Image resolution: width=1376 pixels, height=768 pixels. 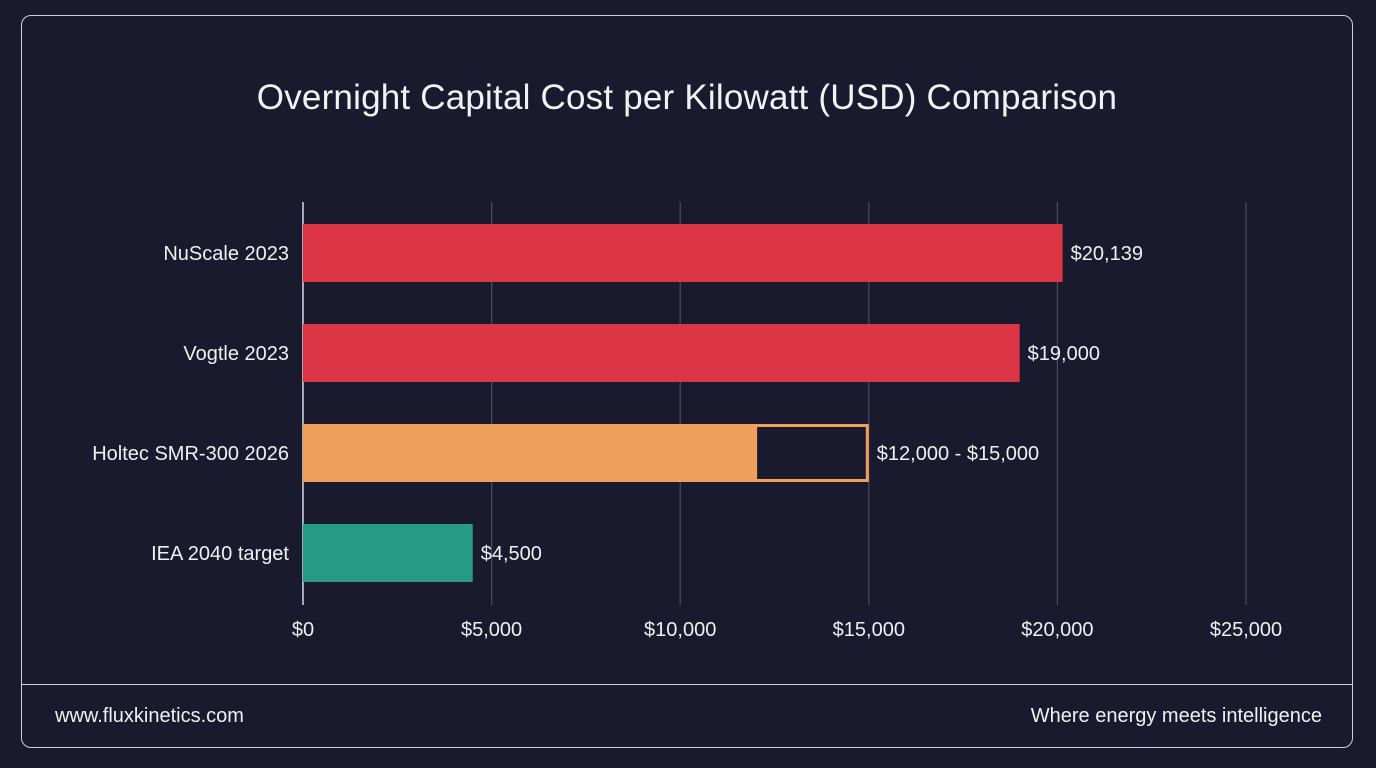 I want to click on footer-website: www.fluxkinetics.com, so click(x=149, y=716).